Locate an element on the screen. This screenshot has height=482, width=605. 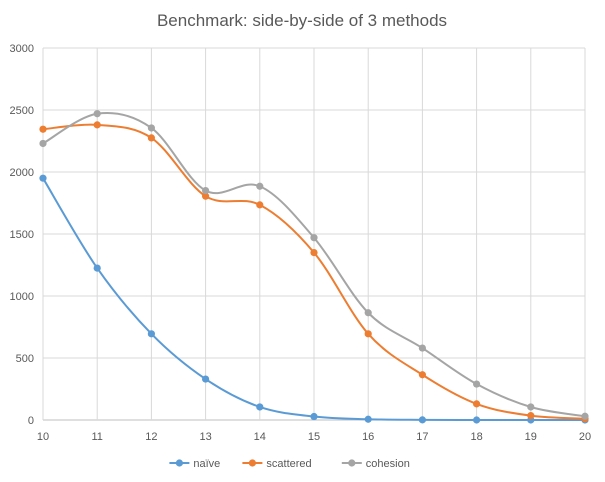
y-axis: 0 500 1000 1500 2000 2500 3000 is located at coordinates (22, 235).